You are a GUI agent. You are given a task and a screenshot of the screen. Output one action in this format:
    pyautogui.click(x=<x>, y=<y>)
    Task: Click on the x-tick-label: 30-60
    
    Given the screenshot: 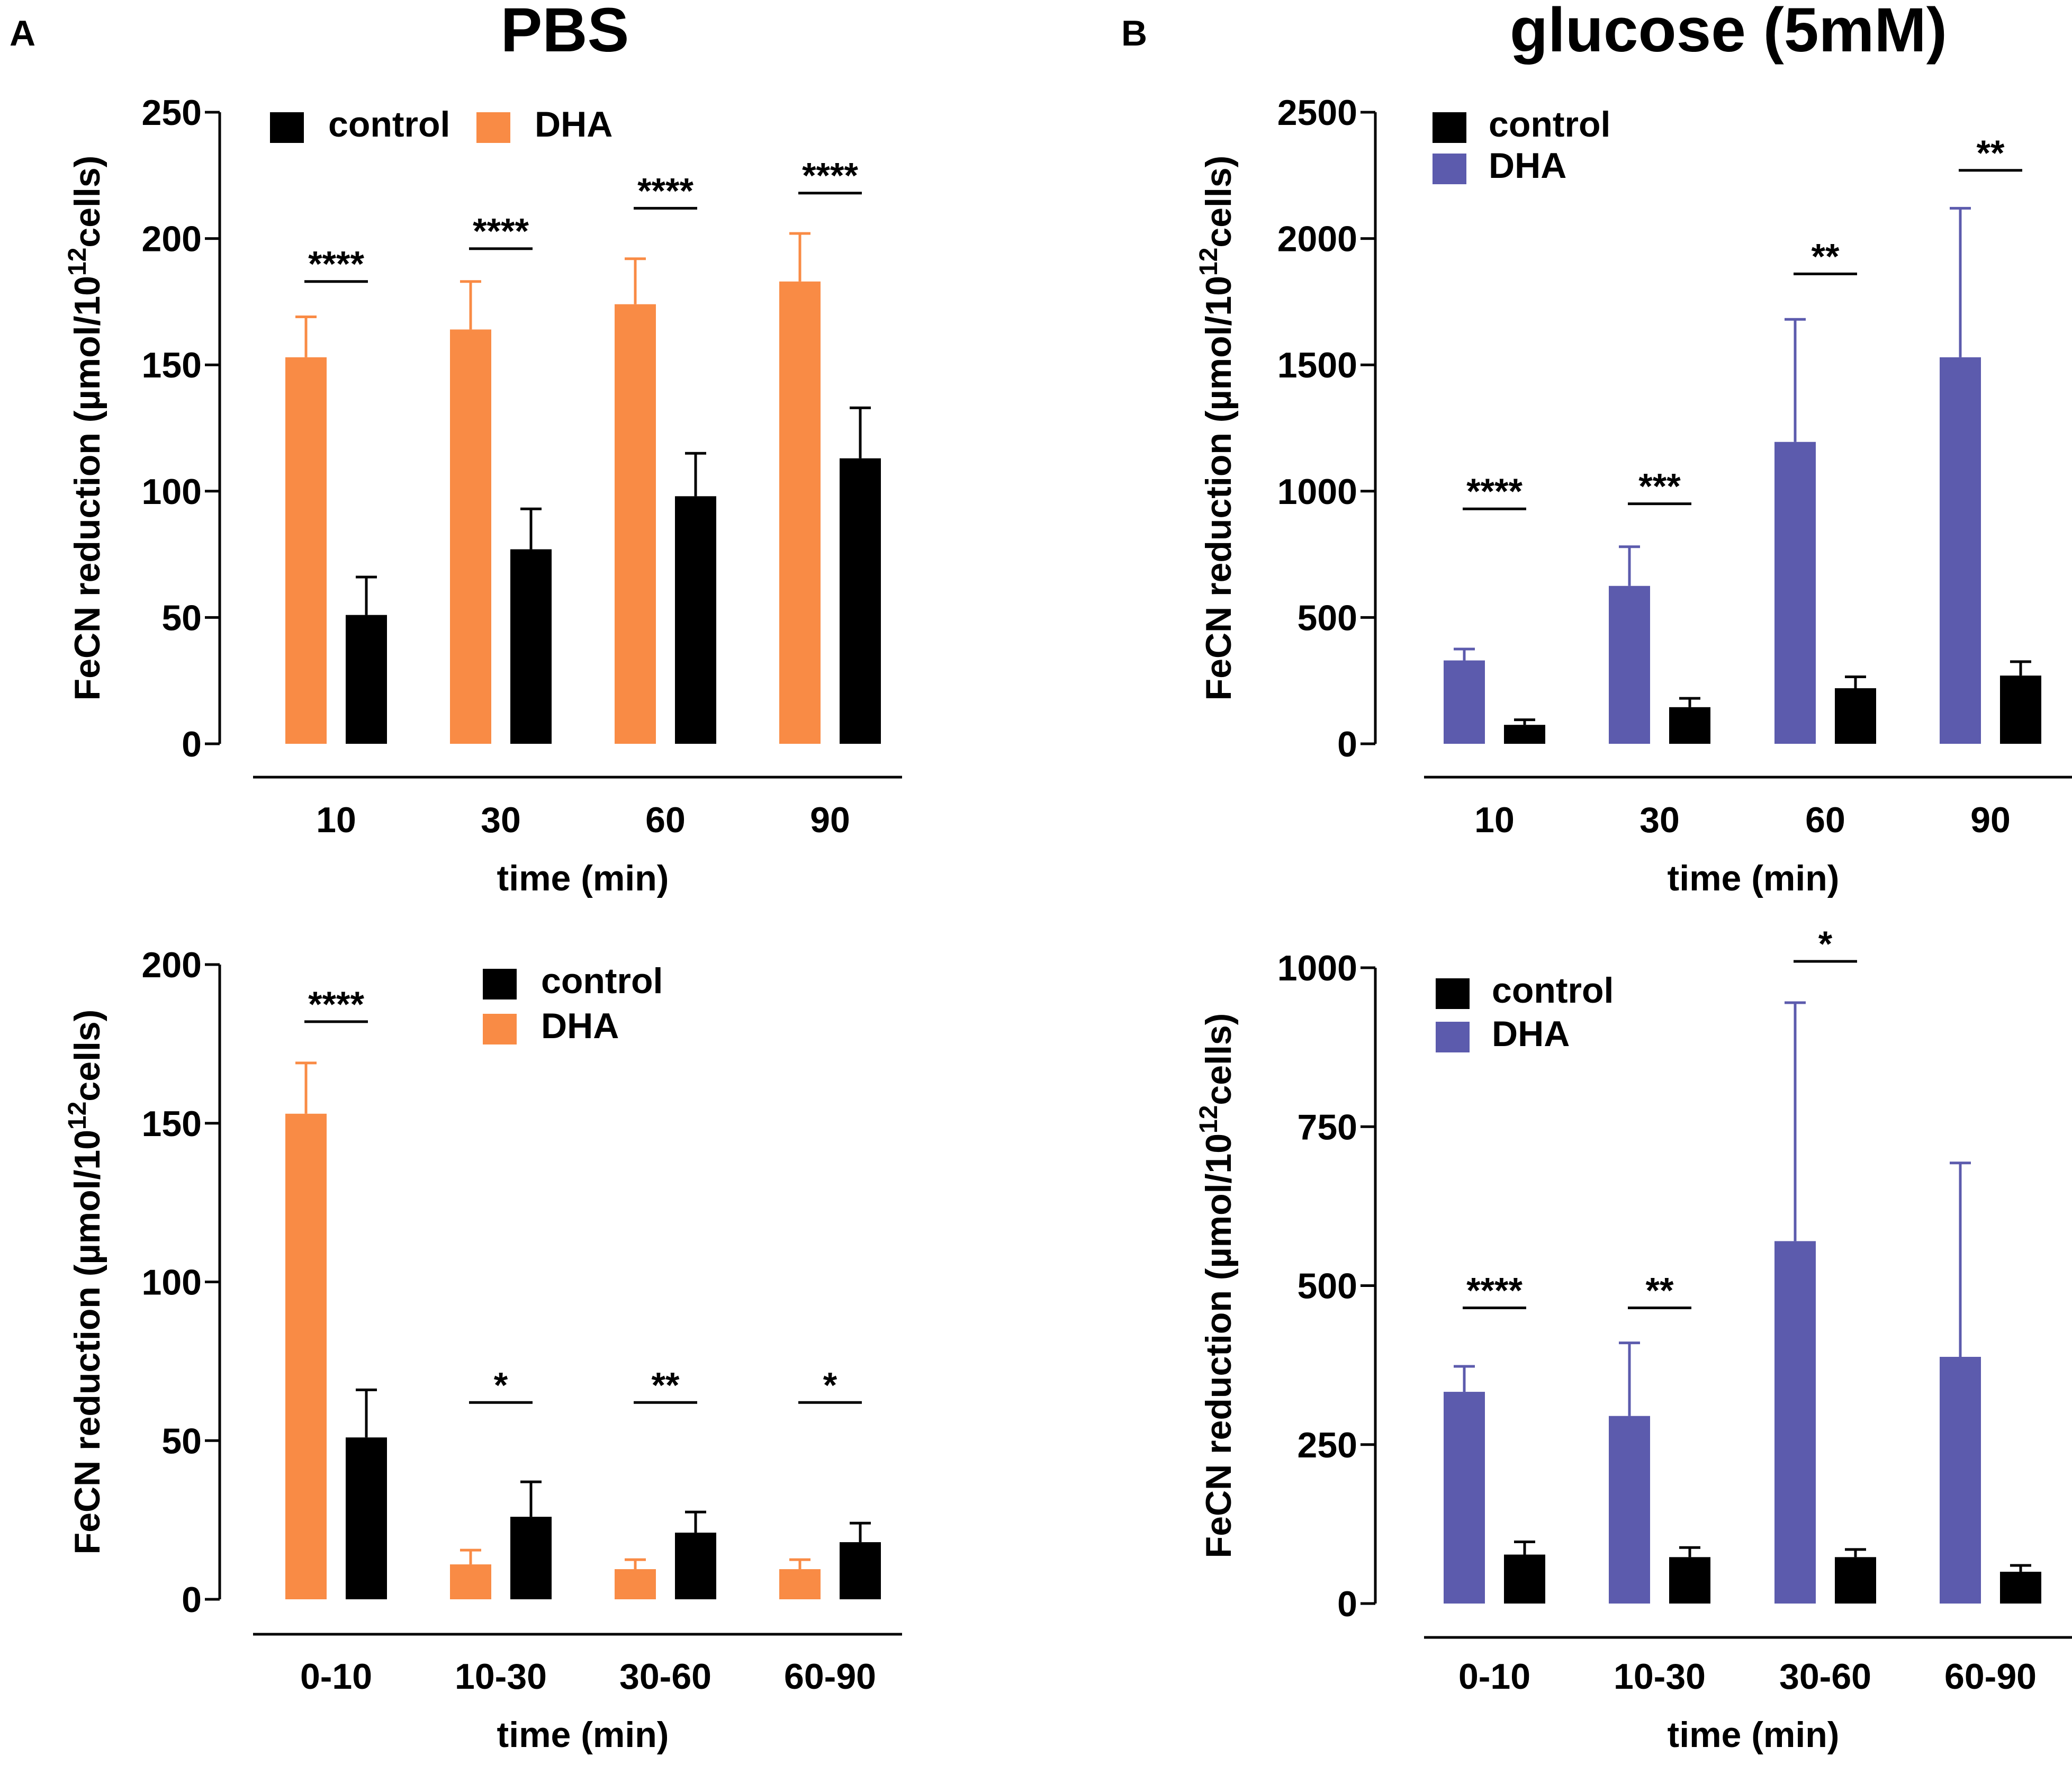 What is the action you would take?
    pyautogui.click(x=1825, y=1677)
    